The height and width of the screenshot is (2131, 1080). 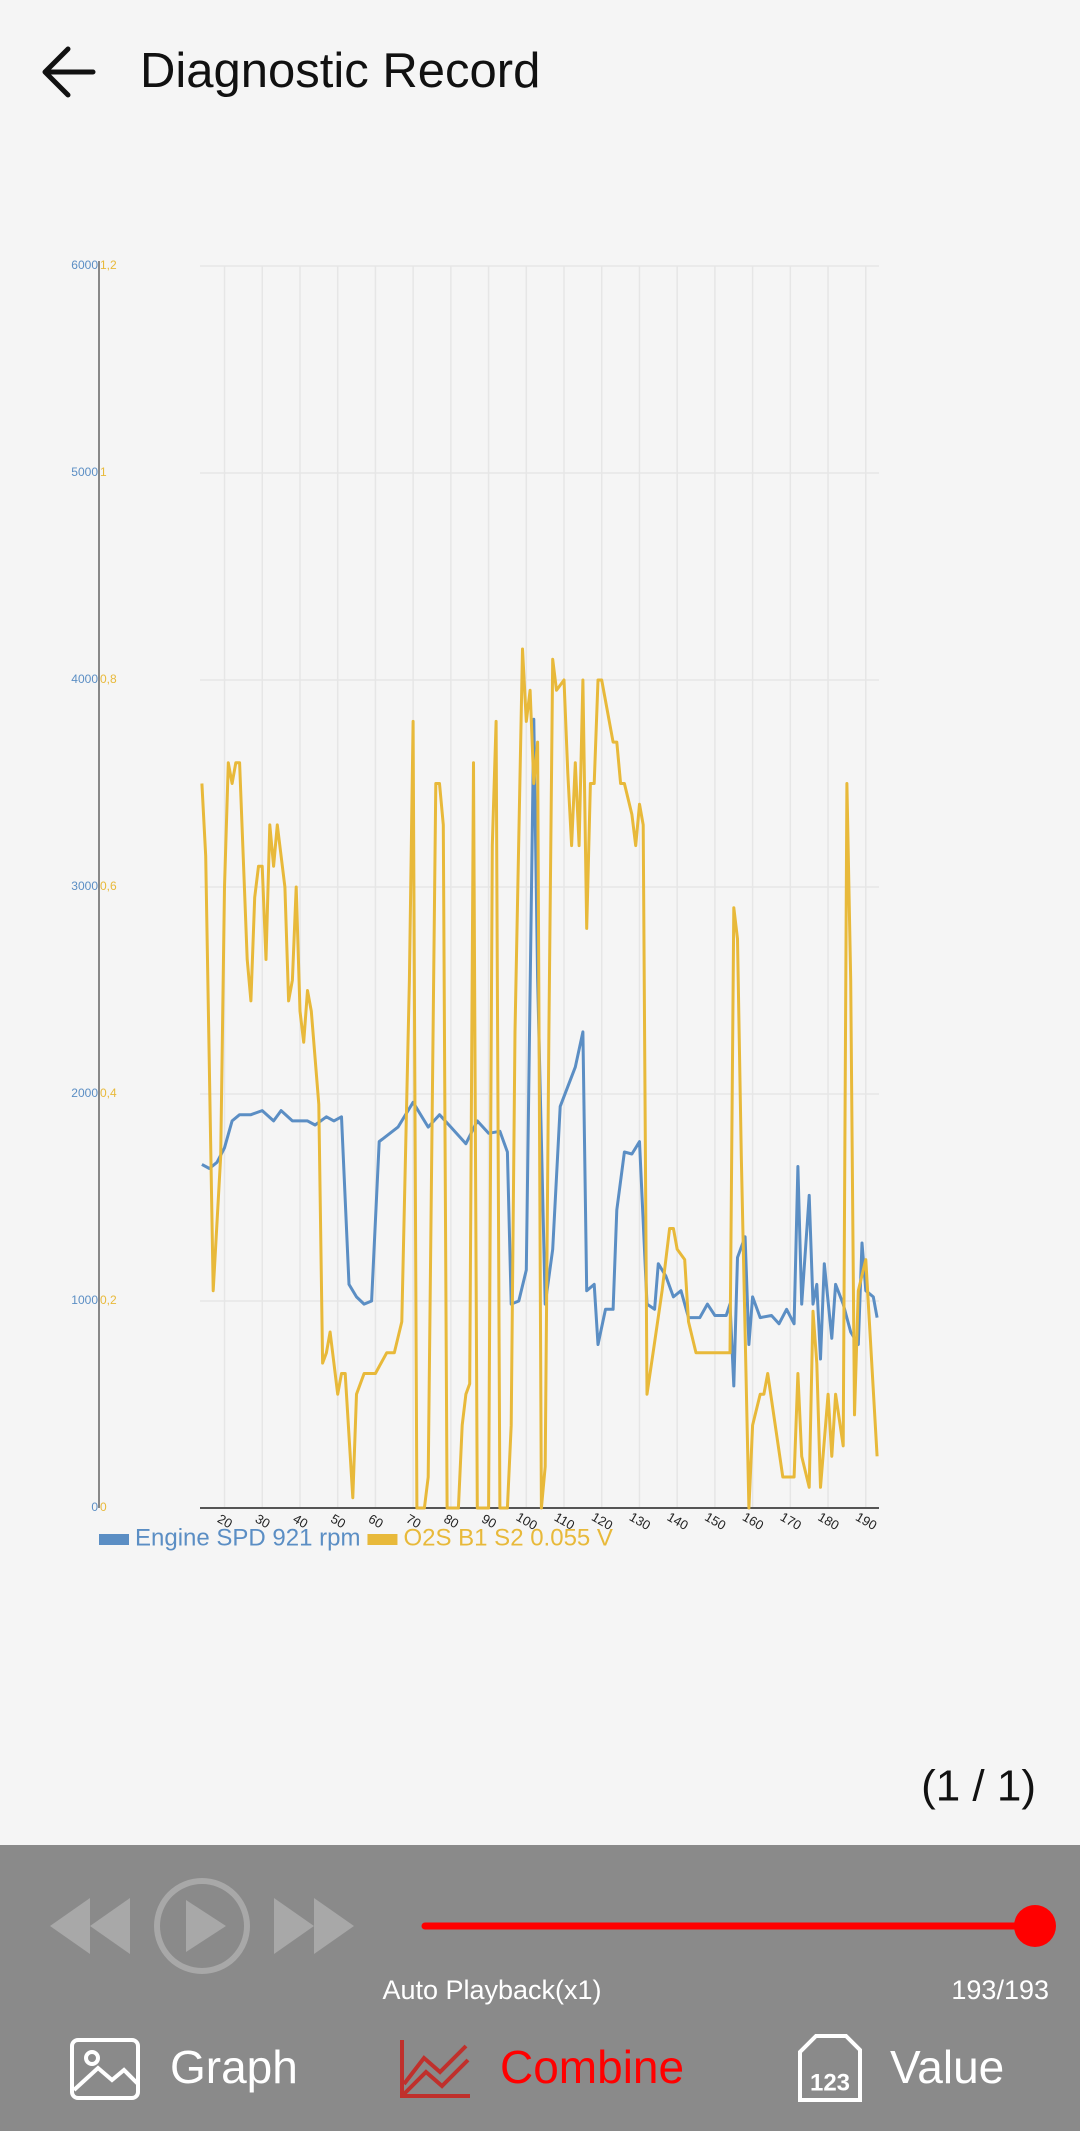 What do you see at coordinates (340, 71) in the screenshot?
I see `page-title: Diagnostic Record` at bounding box center [340, 71].